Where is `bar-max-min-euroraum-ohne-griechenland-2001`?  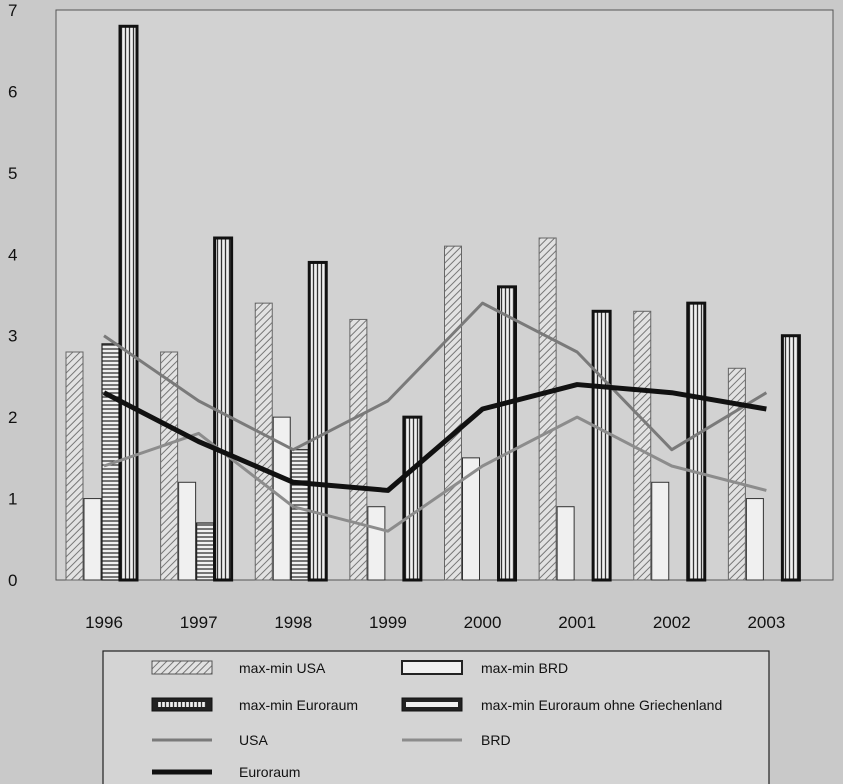 bar-max-min-euroraum-ohne-griechenland-2001 is located at coordinates (601, 445).